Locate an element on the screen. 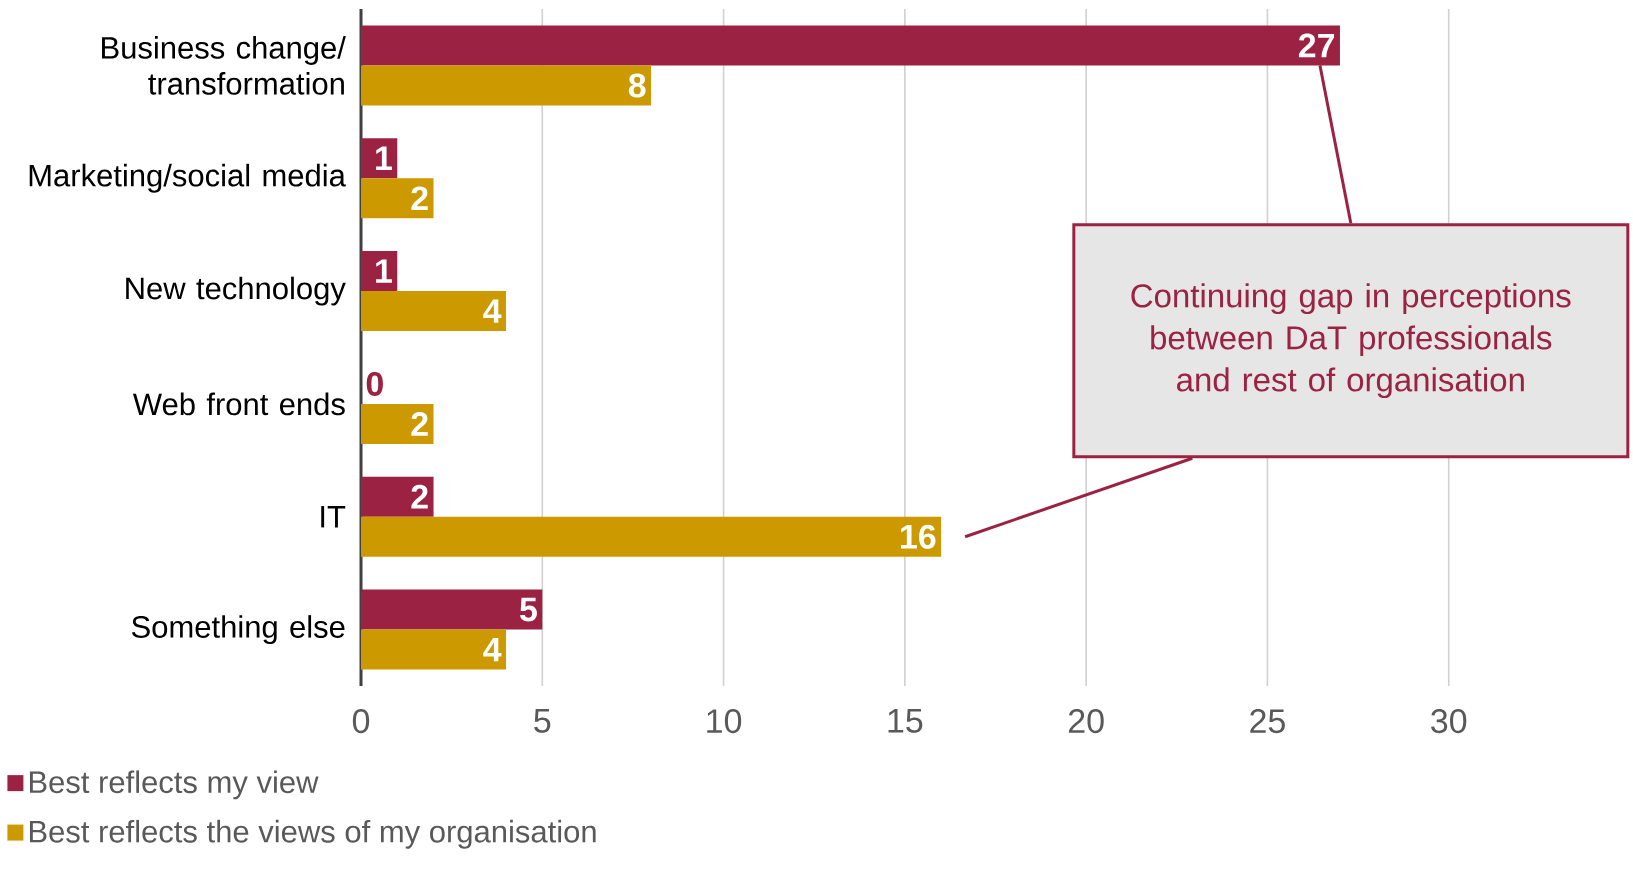 The height and width of the screenshot is (872, 1633). legend-label: Best reflects the views of my organisation is located at coordinates (312, 834).